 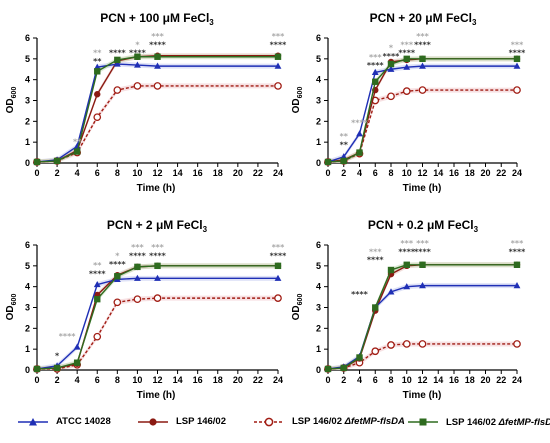 I want to click on error-band-lsp, so click(x=422, y=110).